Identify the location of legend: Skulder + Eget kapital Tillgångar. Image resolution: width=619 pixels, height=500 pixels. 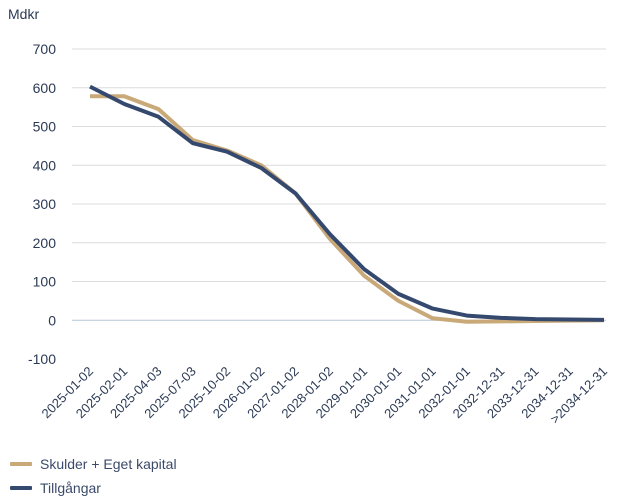
(93, 476).